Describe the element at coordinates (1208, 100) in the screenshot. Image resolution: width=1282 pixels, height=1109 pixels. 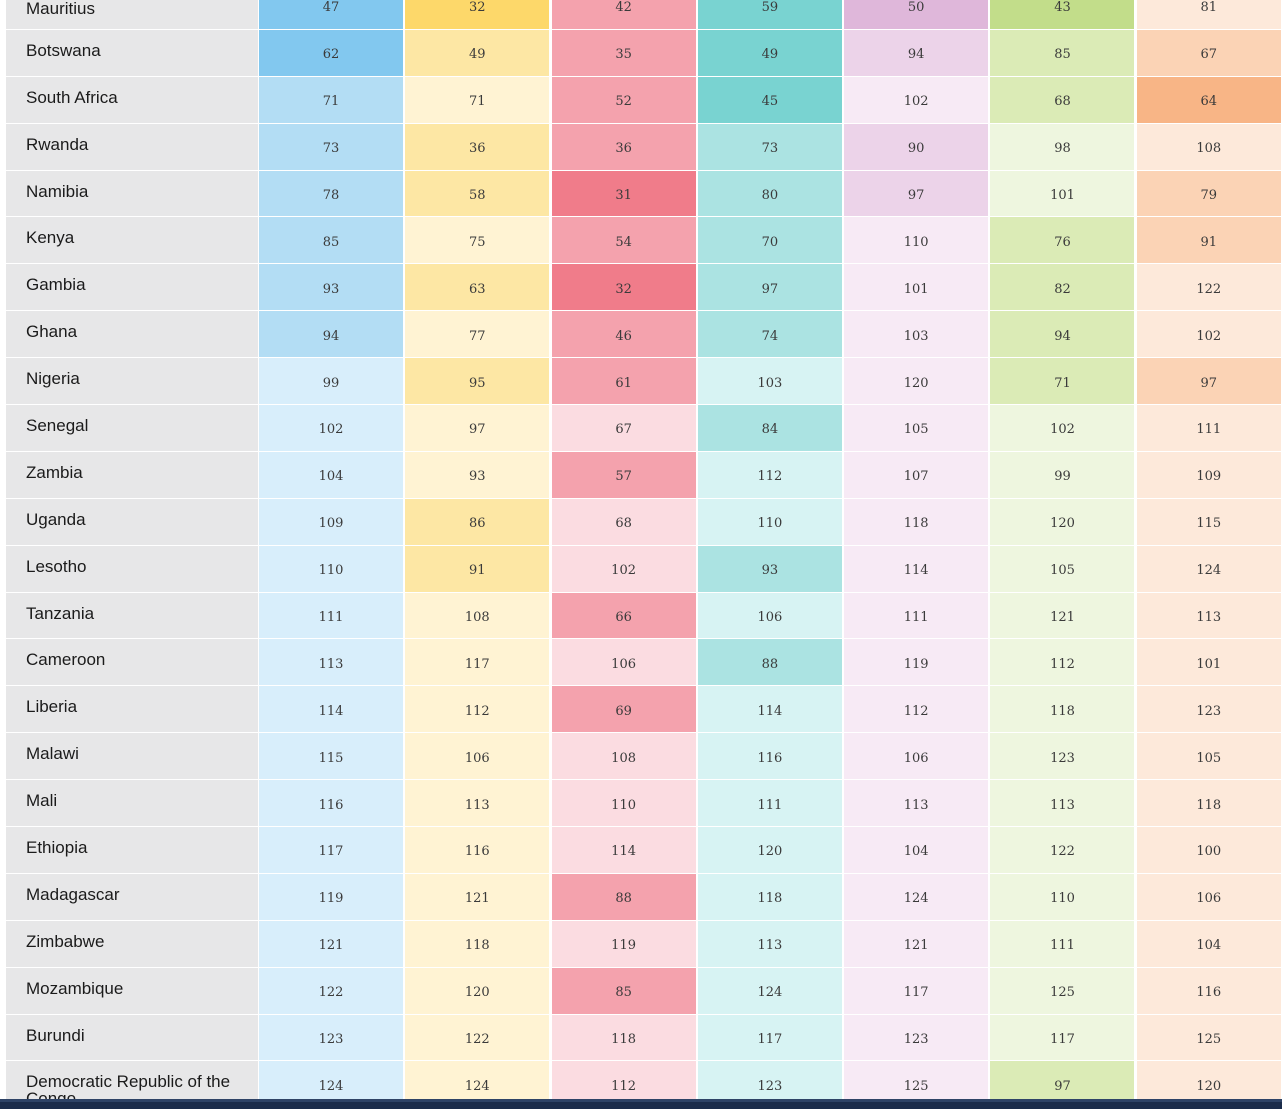
I see `rank-cell-col-7: 64` at that location.